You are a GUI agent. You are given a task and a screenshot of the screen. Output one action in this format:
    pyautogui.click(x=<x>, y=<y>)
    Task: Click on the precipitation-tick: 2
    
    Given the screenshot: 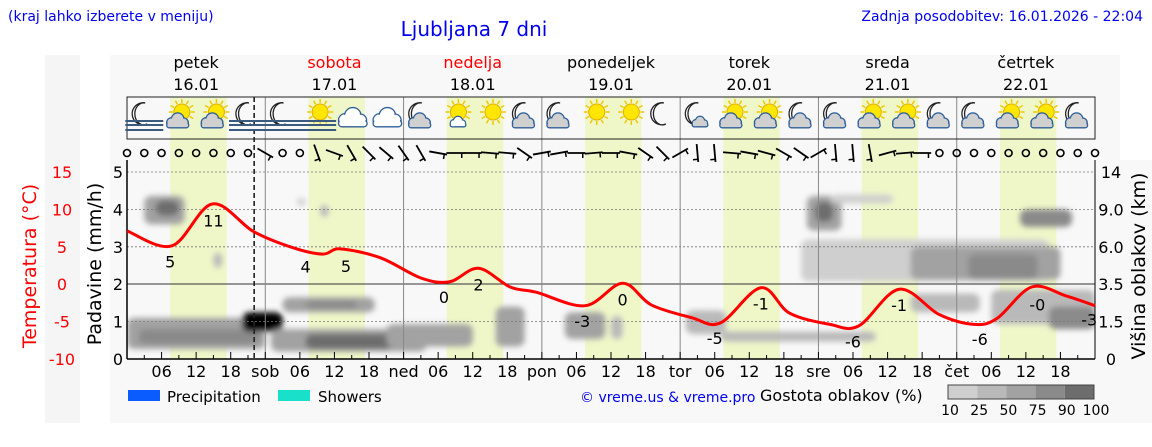 What is the action you would take?
    pyautogui.click(x=118, y=284)
    